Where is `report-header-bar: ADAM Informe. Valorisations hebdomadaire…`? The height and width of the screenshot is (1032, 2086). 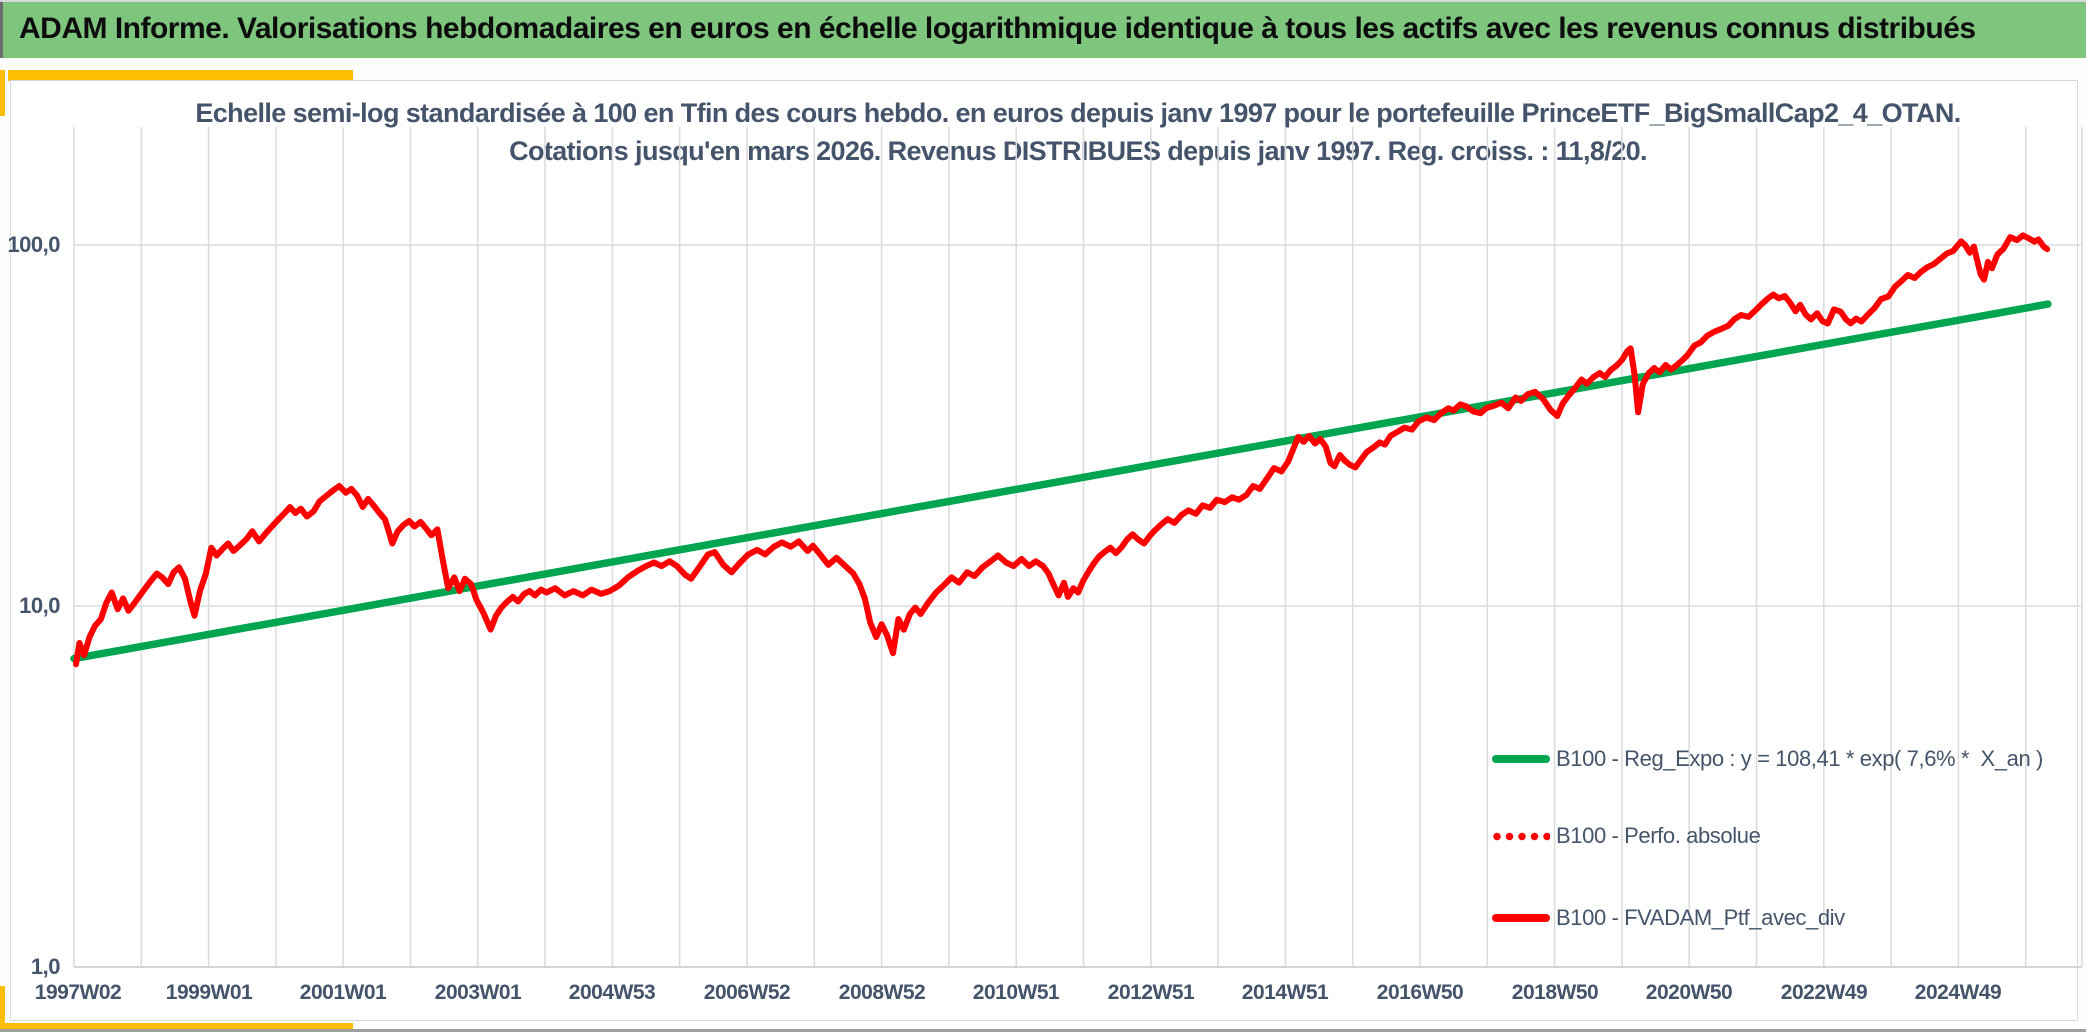
report-header-bar: ADAM Informe. Valorisations hebdomadaire… is located at coordinates (1043, 30).